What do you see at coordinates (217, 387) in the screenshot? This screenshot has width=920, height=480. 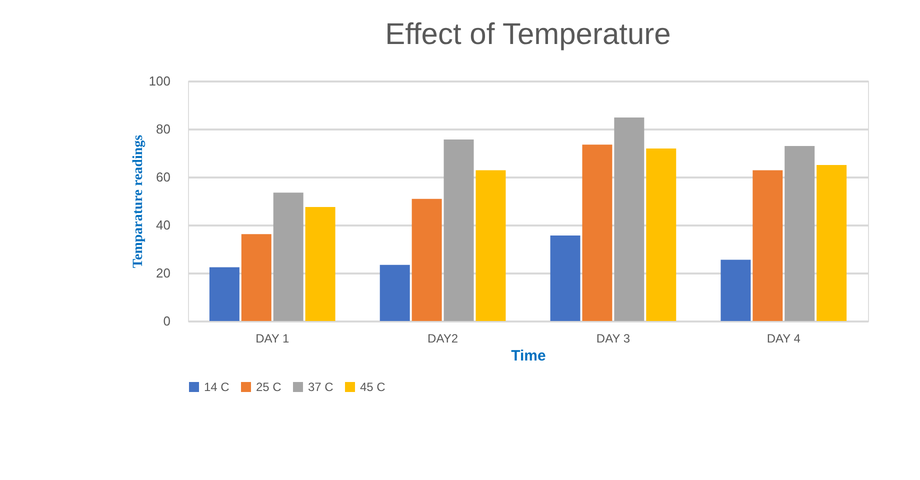 I see `legend-label: 14 C` at bounding box center [217, 387].